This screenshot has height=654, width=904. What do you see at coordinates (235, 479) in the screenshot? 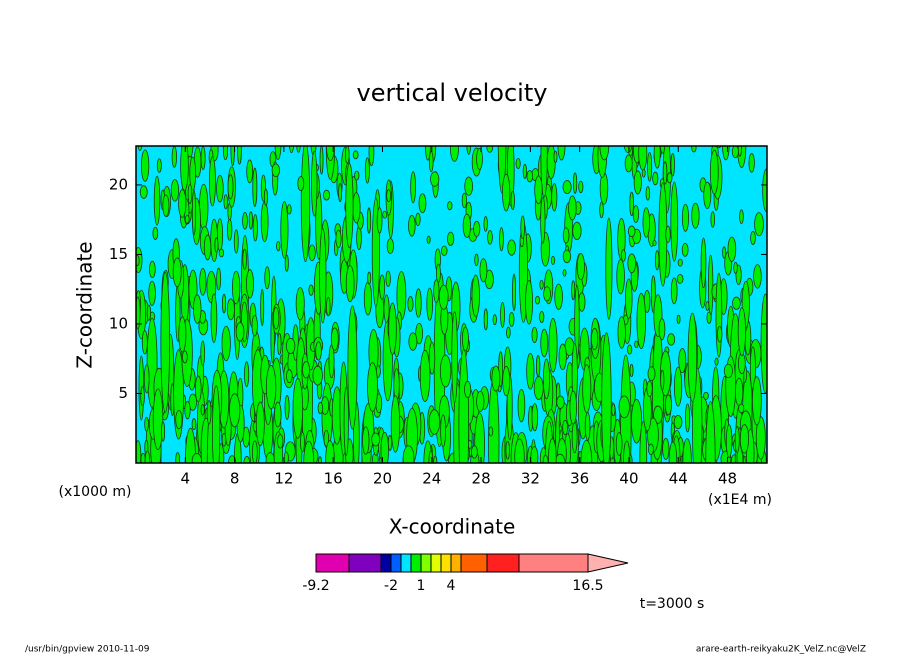
I see `x-tick-label: 8` at bounding box center [235, 479].